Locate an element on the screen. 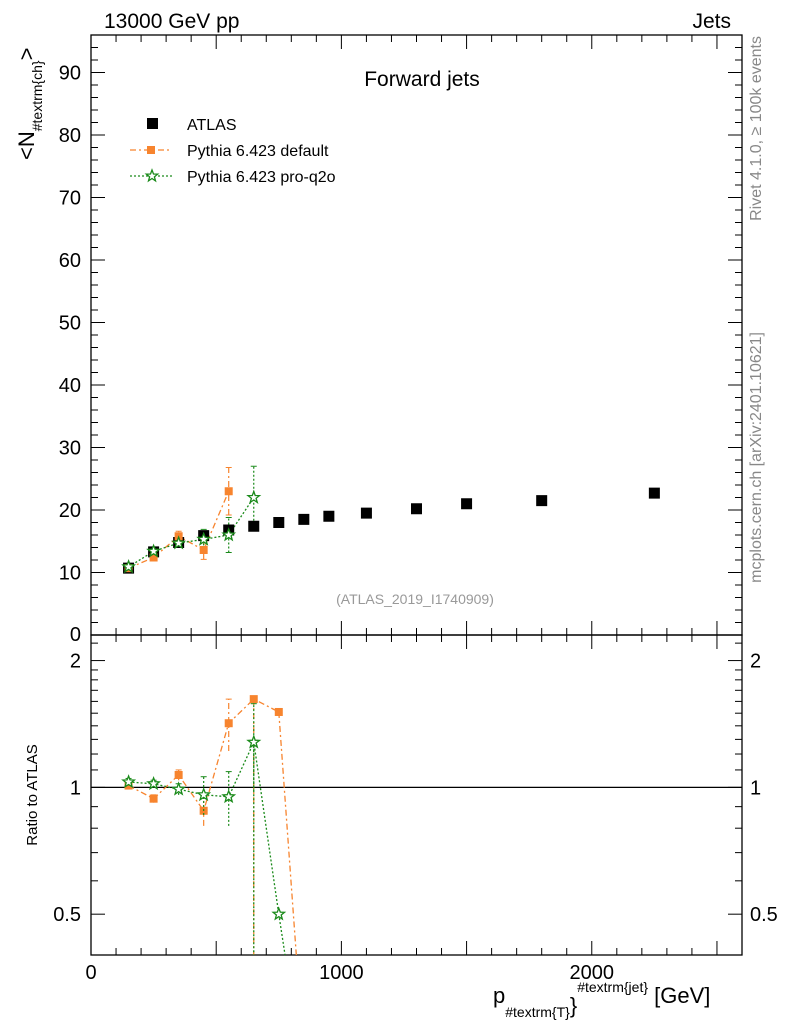 This screenshot has height=1024, width=786. main-ytick-label: 30 is located at coordinates (70, 449).